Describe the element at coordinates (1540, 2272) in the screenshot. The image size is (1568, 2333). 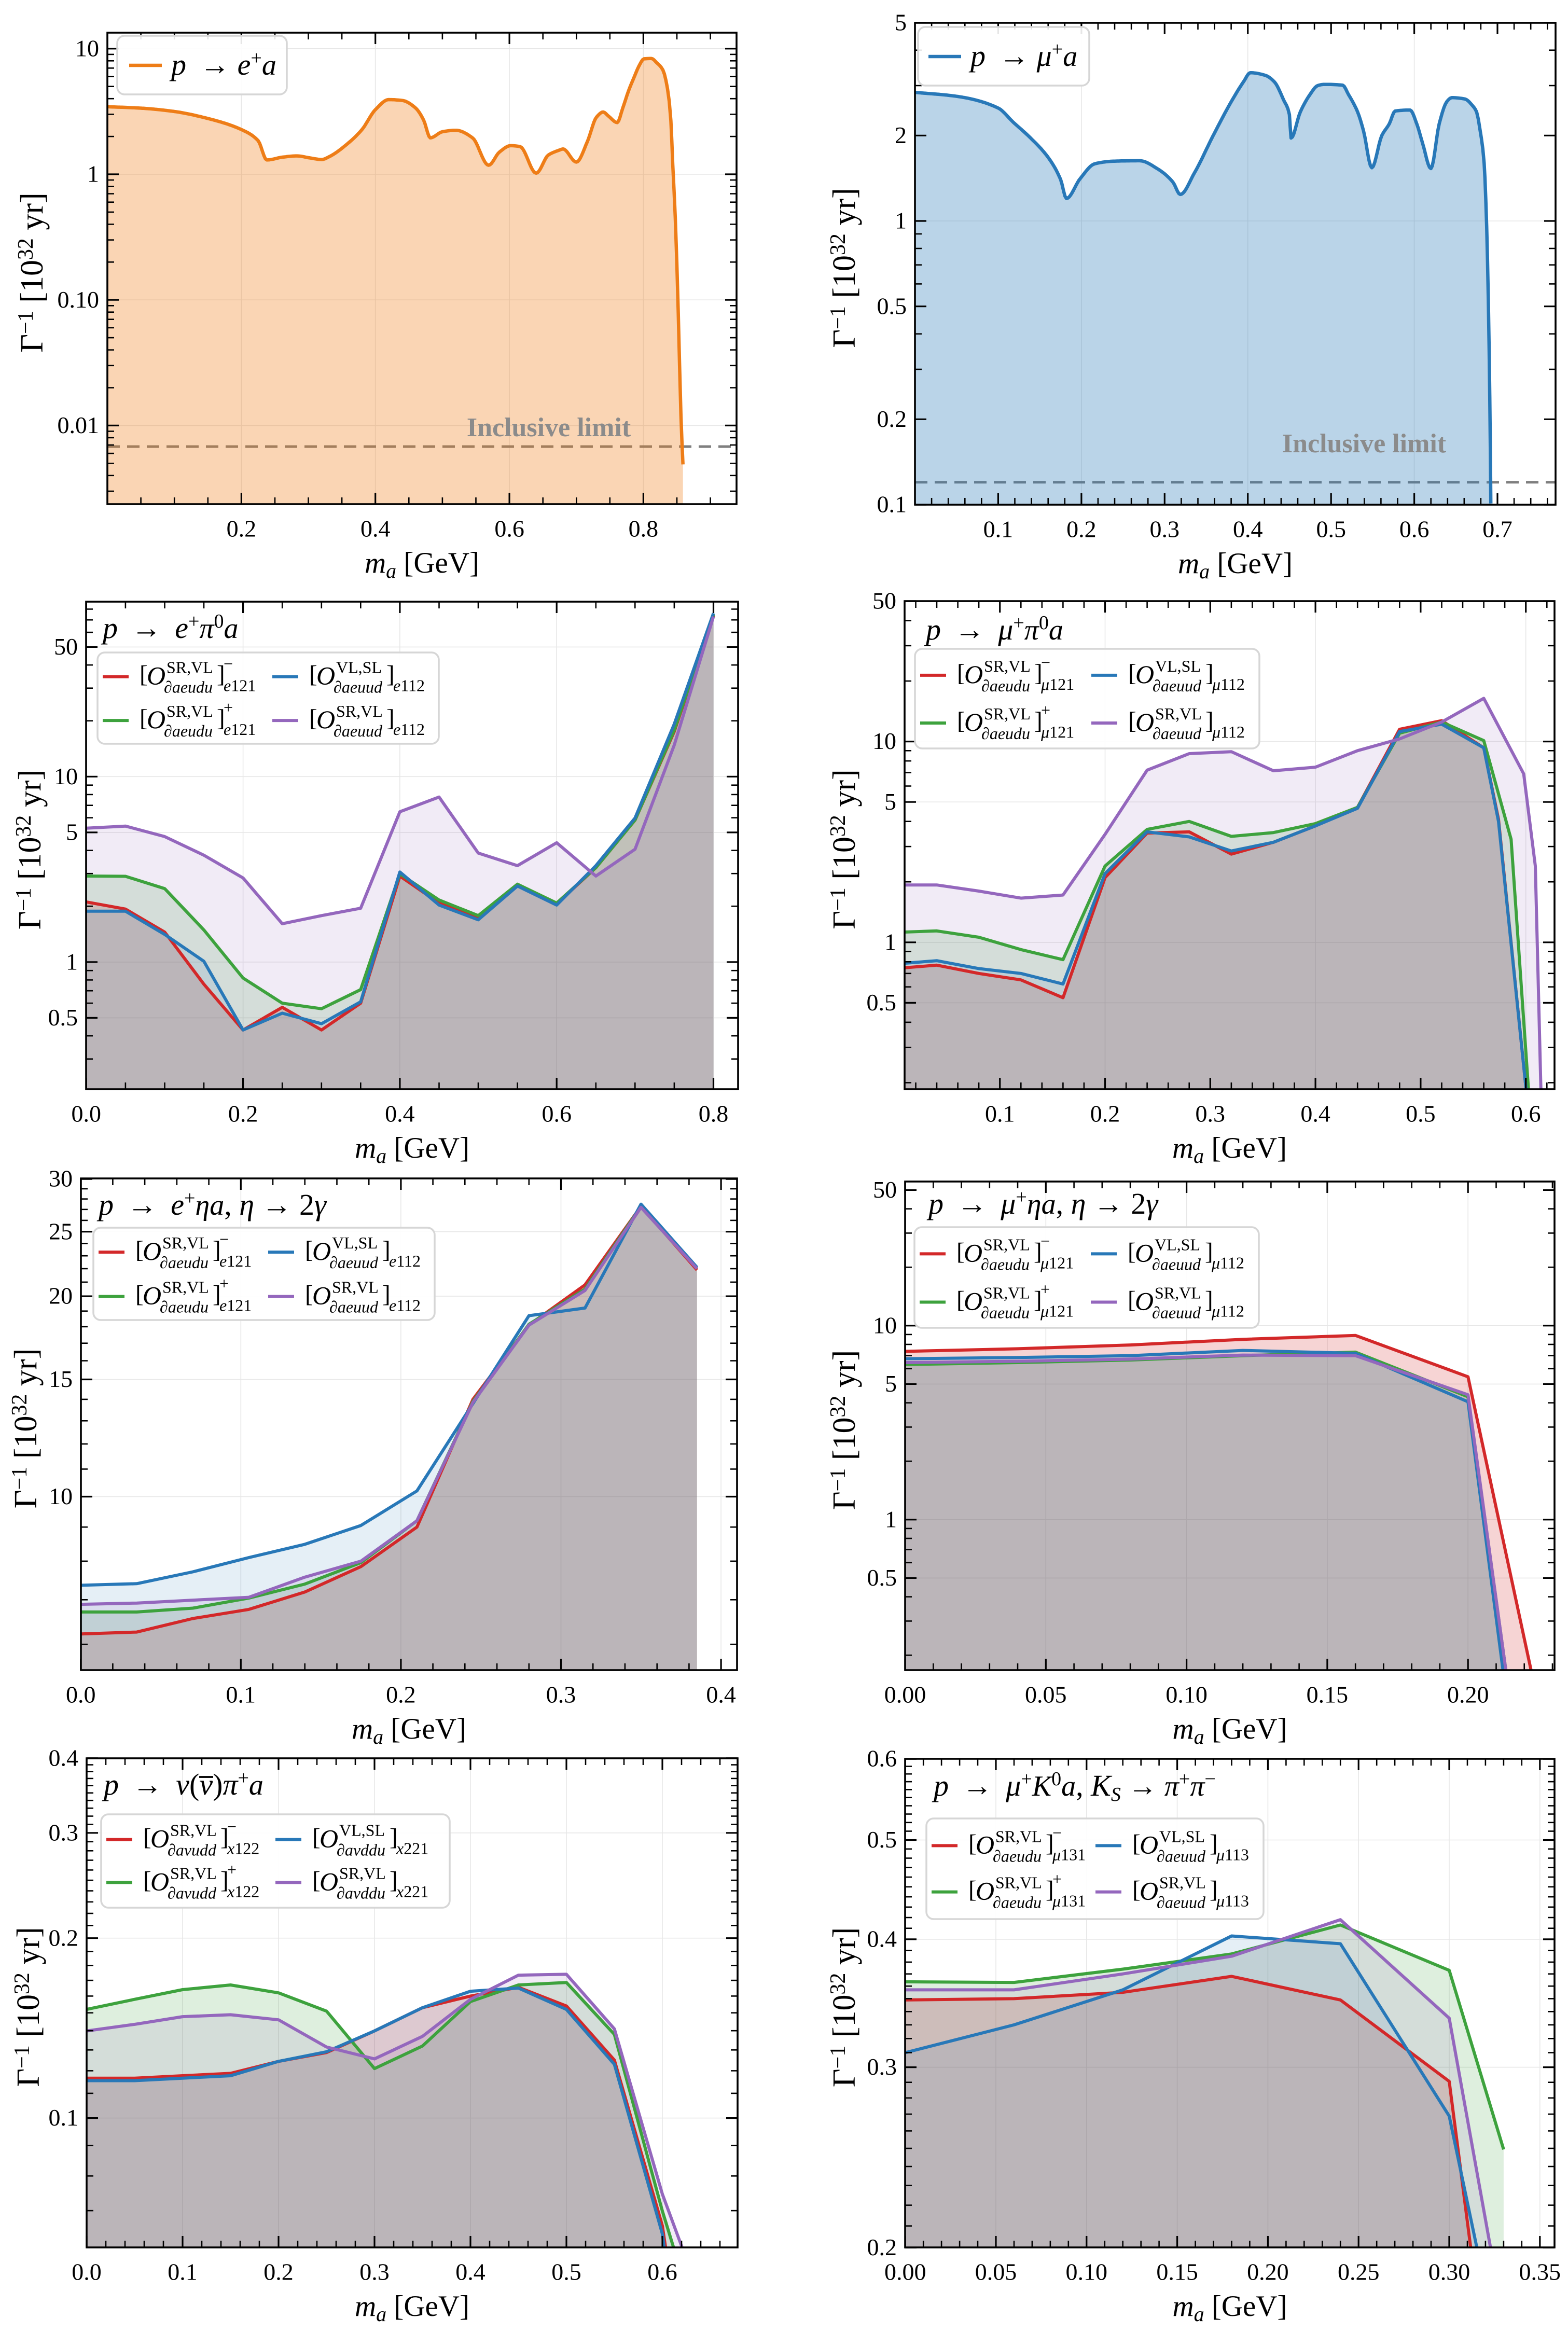
I see `svg-text: 0.35` at that location.